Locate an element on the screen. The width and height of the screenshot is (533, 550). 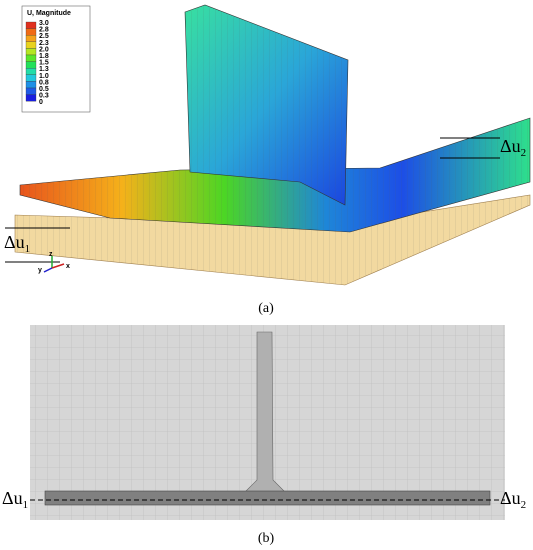
triad-label: y is located at coordinates (40, 270).